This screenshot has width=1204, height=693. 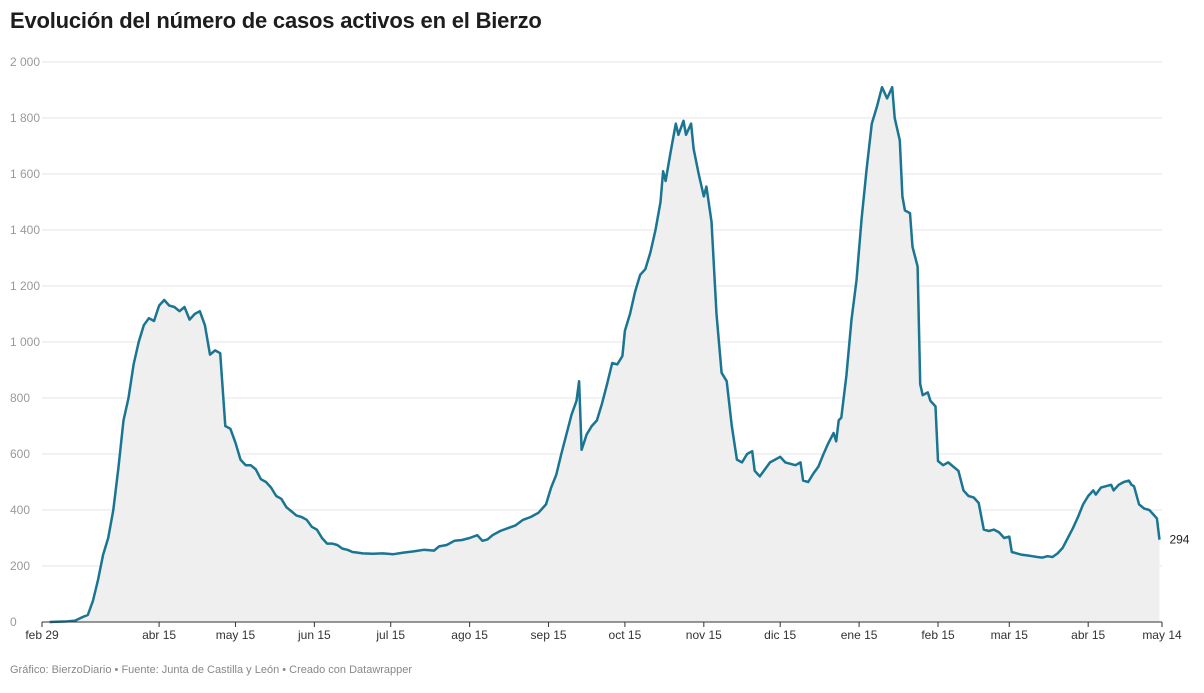 What do you see at coordinates (469, 635) in the screenshot?
I see `x-tick-label: ago 15` at bounding box center [469, 635].